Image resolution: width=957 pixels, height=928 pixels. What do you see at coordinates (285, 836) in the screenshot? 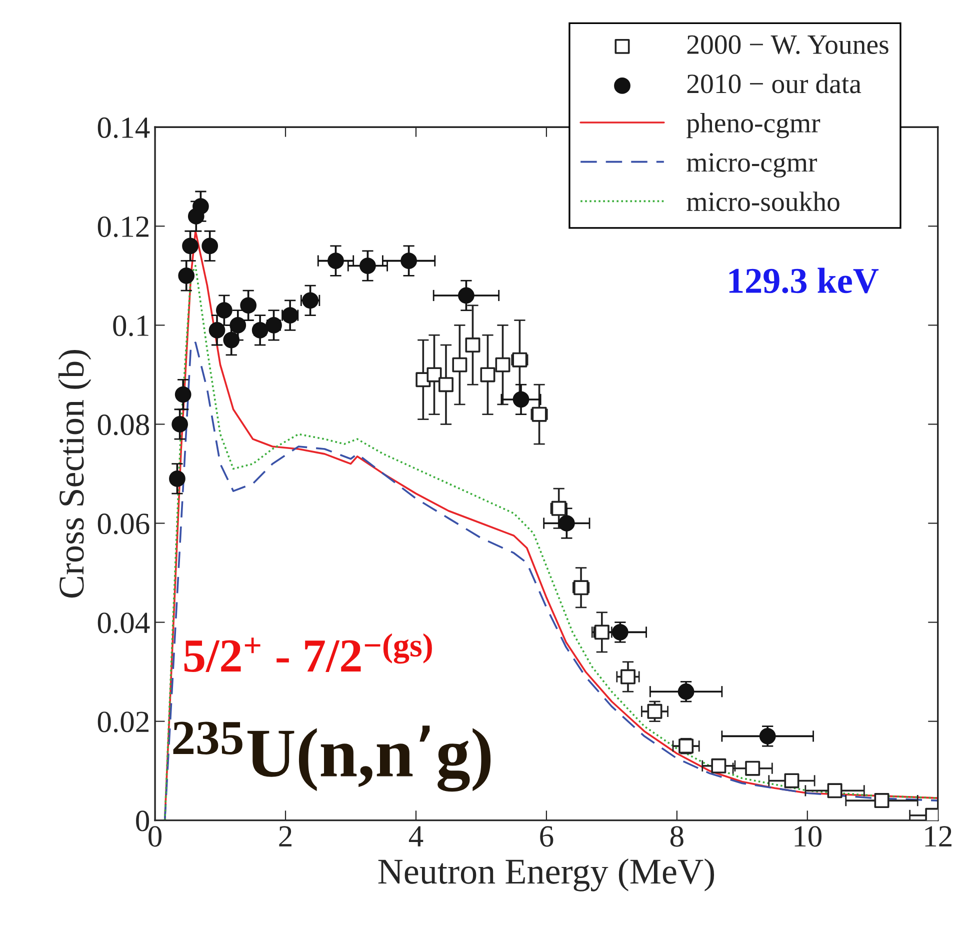
I see `x-tick-label: 2` at bounding box center [285, 836].